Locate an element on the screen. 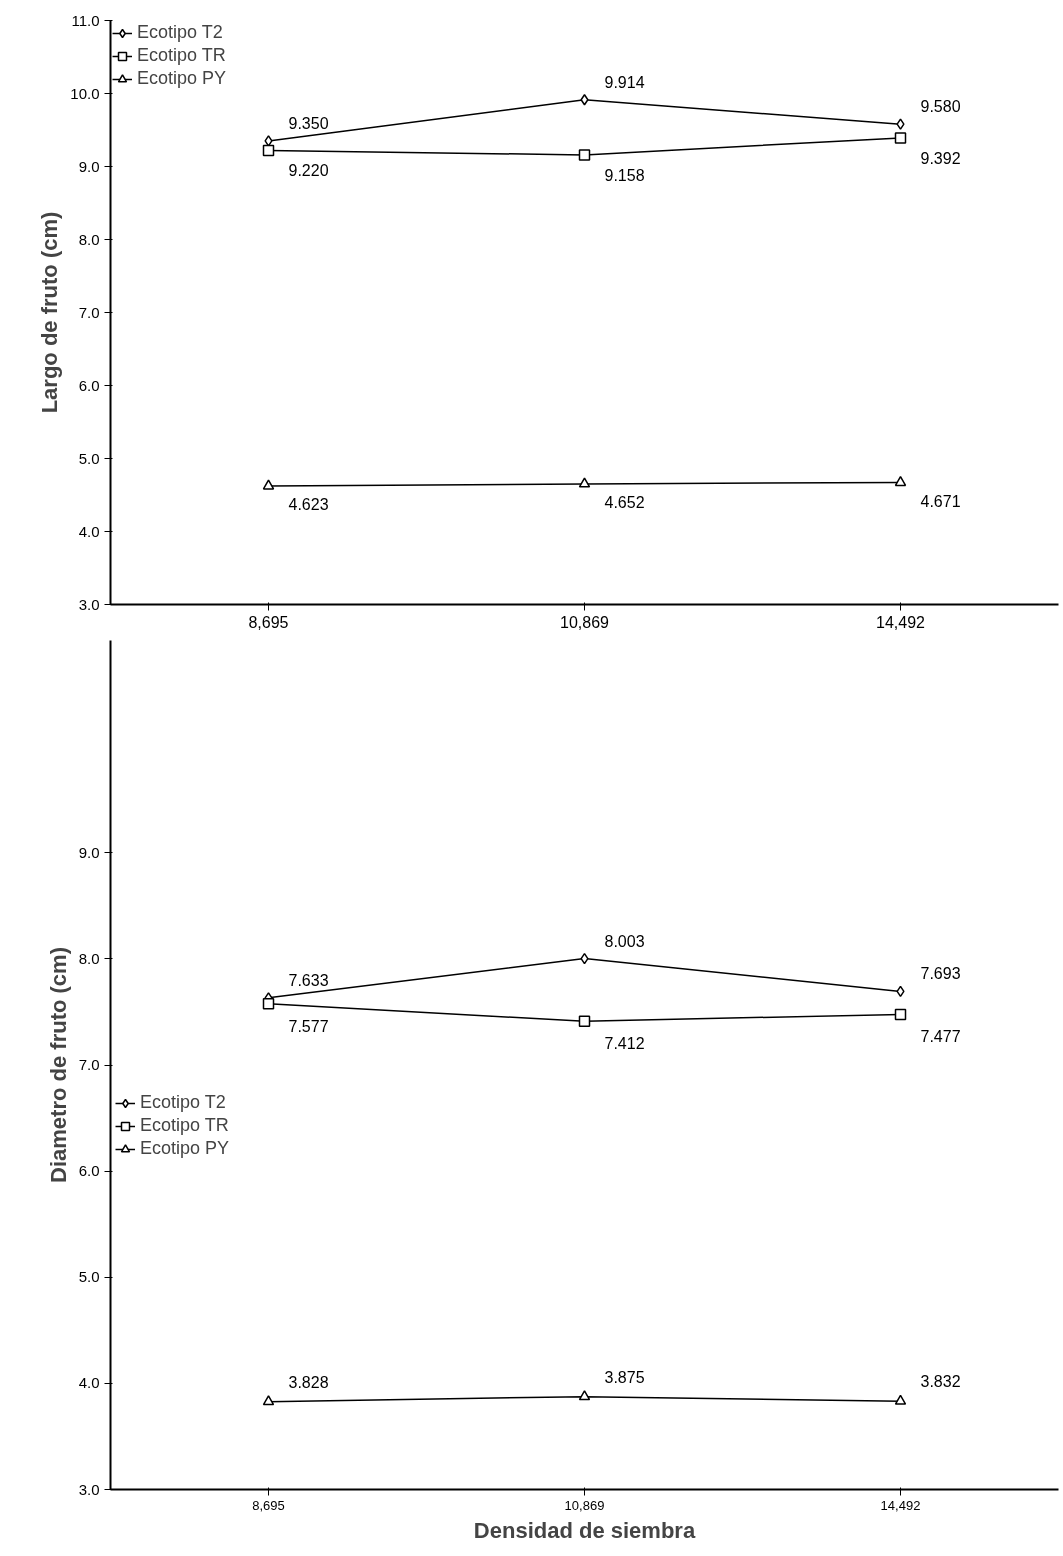  y-axis-title: Diametro de fruto (cm) is located at coordinates (58, 1065).